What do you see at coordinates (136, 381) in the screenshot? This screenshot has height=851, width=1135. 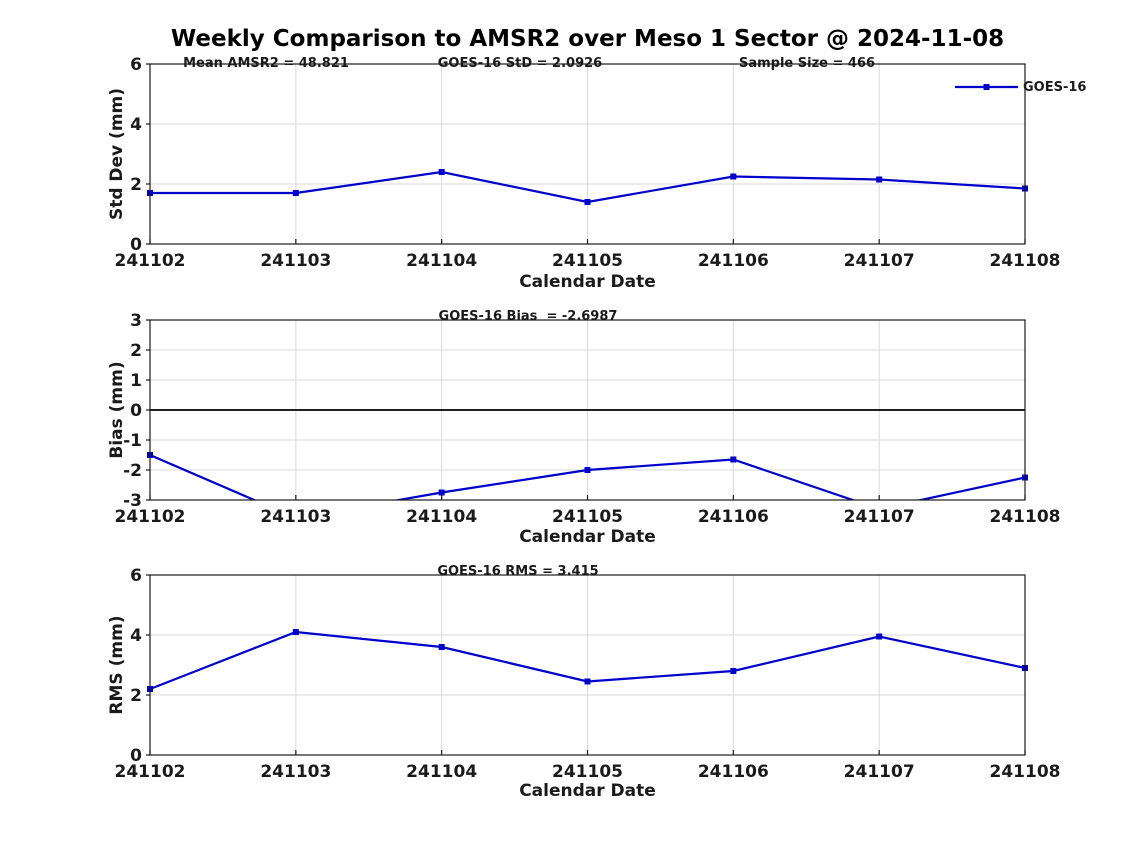 I see `y-tick-label: 1` at bounding box center [136, 381].